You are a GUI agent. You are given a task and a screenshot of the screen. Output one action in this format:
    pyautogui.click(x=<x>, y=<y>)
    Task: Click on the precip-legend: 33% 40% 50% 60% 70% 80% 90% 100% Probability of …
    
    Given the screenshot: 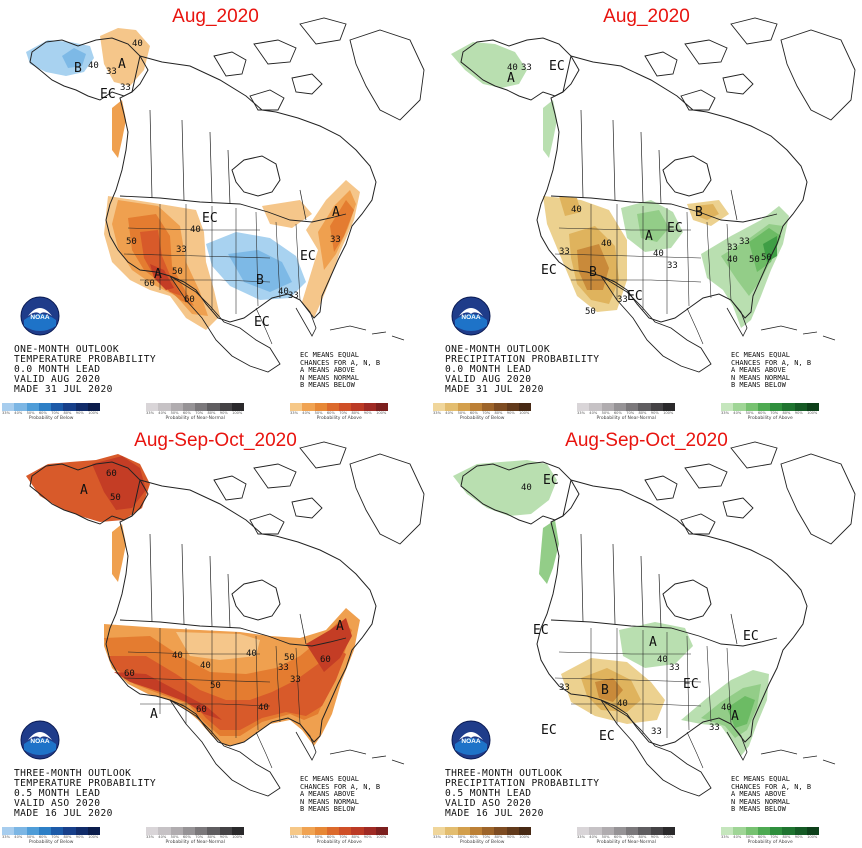 What is the action you would take?
    pyautogui.click(x=646, y=837)
    